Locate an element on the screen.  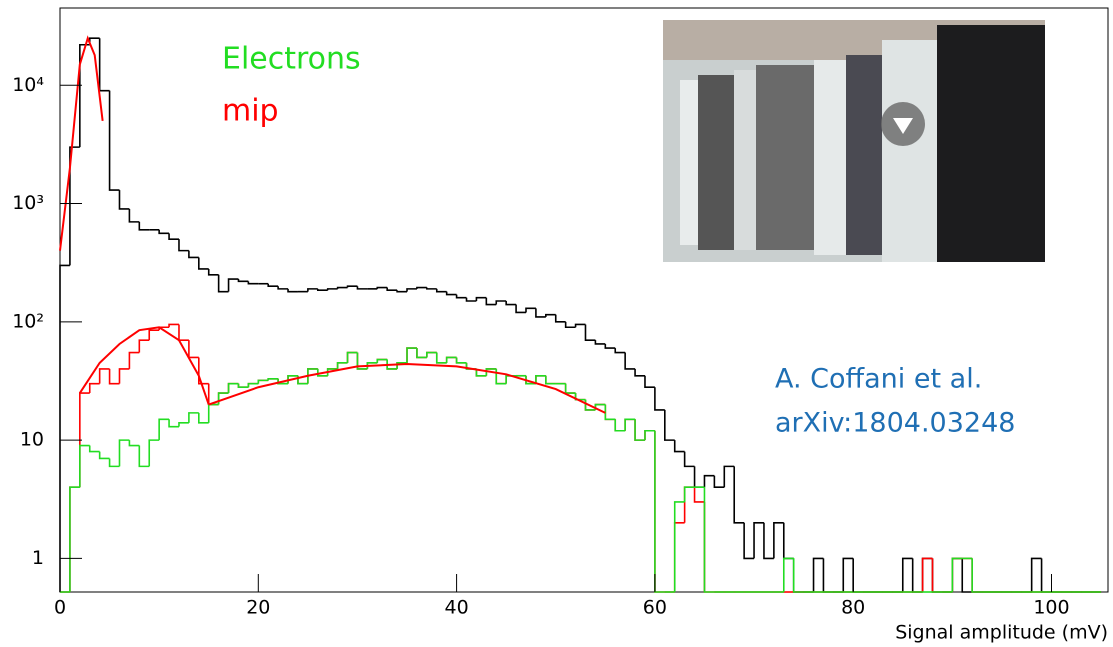
annotation: arXiv:1804.03248 is located at coordinates (895, 423).